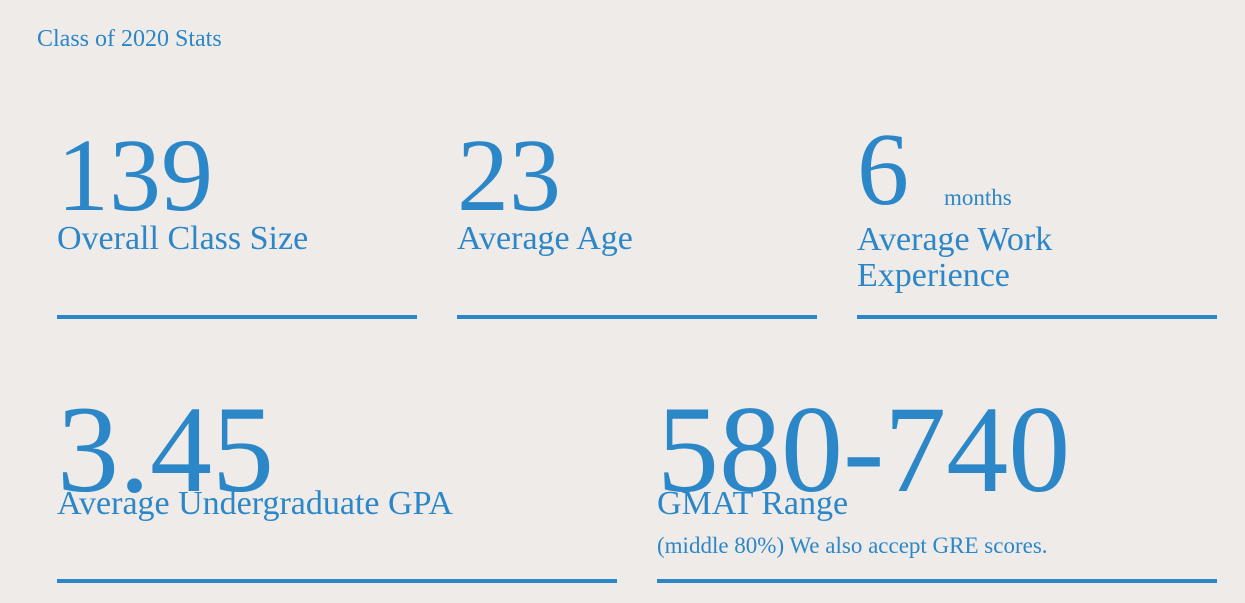 This screenshot has width=1245, height=603. Describe the element at coordinates (883, 169) in the screenshot. I see `stat-value: 6` at that location.